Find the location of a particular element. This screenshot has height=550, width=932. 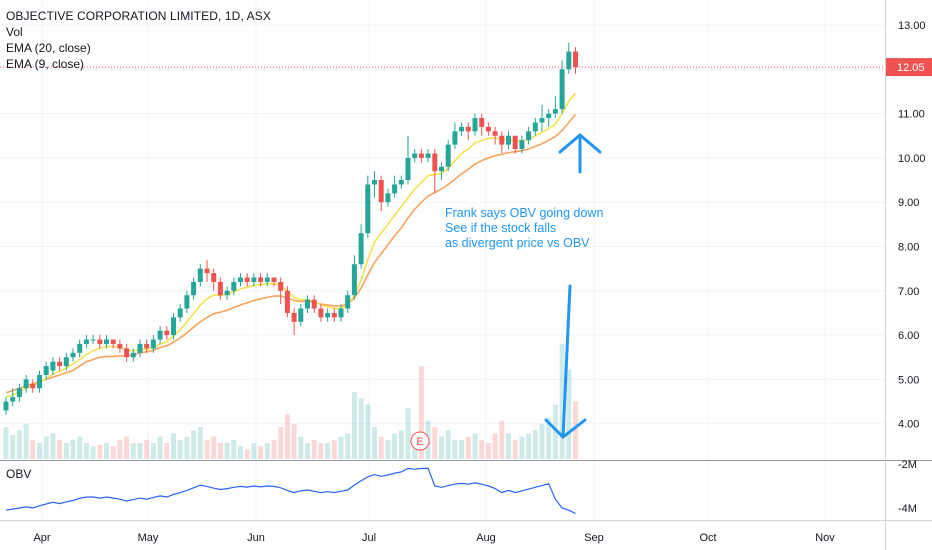

obv-line is located at coordinates (290, 491).